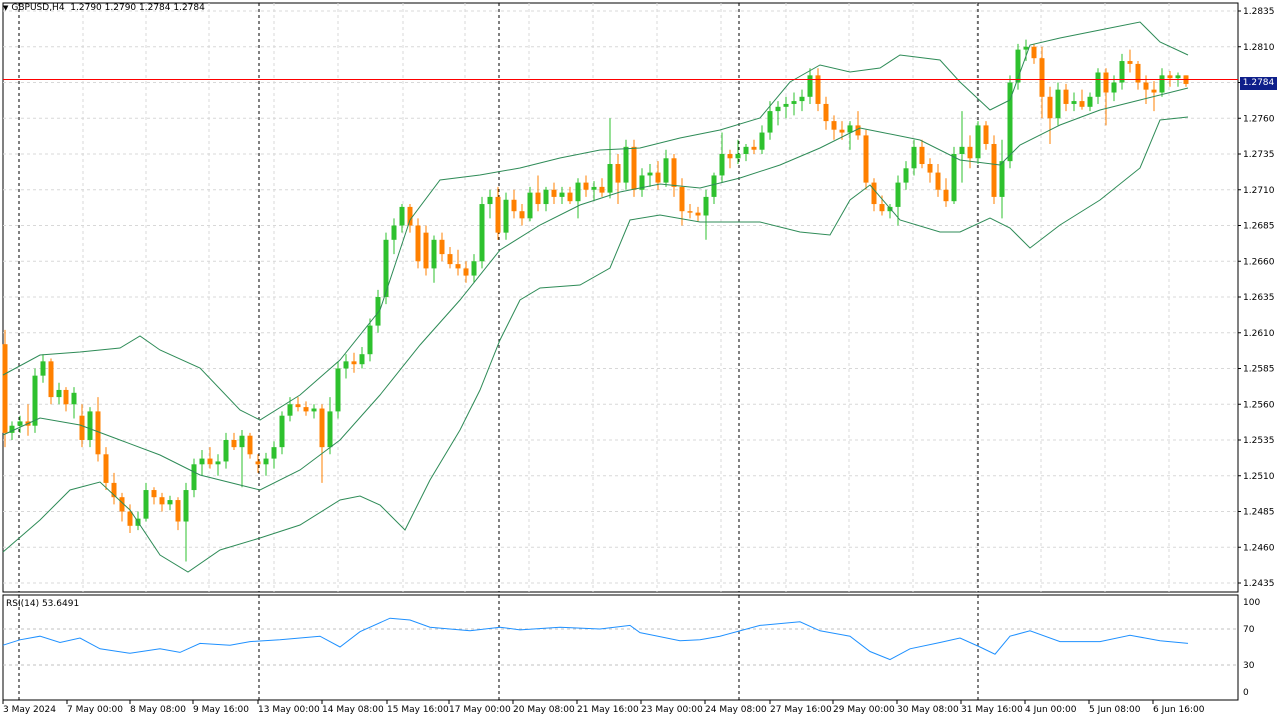 Image resolution: width=1280 pixels, height=720 pixels. Describe the element at coordinates (1259, 513) in the screenshot. I see `price-axis-label: 1.2485` at that location.